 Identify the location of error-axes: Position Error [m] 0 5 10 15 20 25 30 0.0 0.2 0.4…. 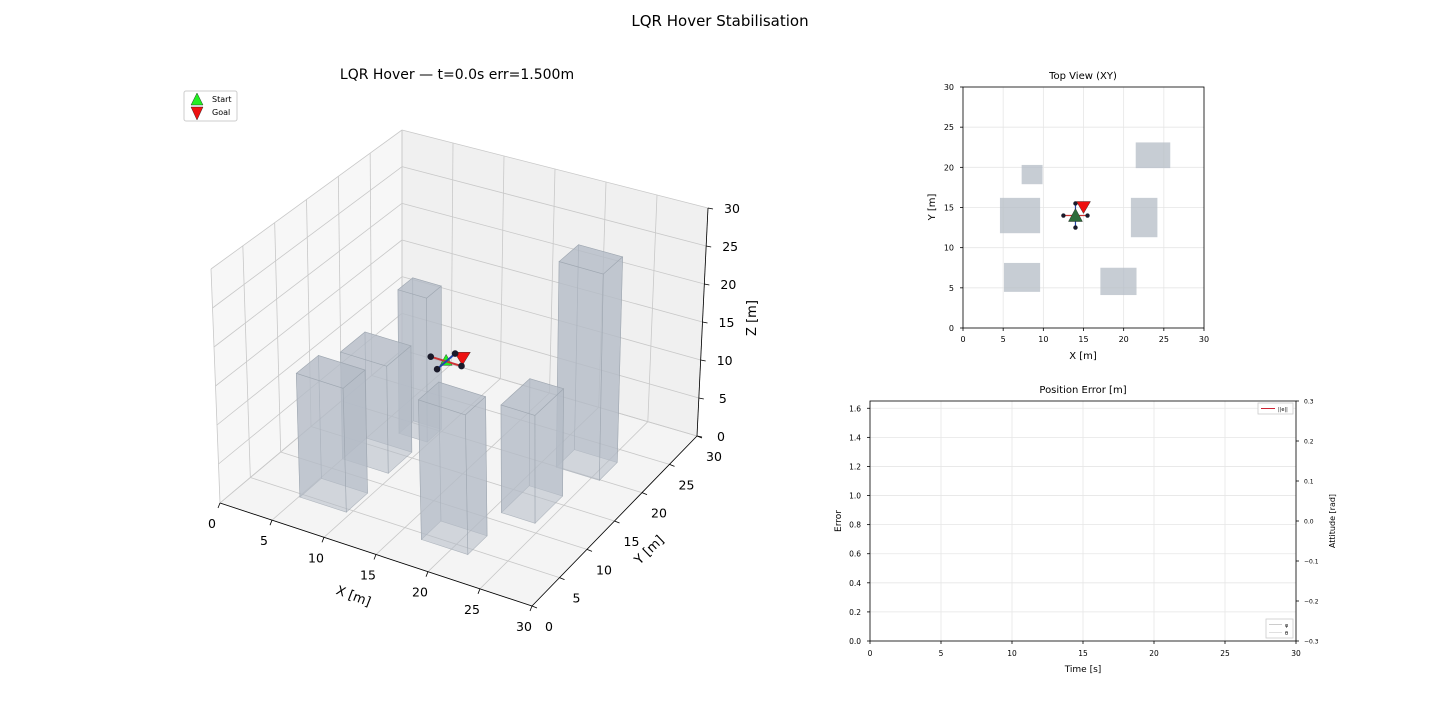
(1085, 530).